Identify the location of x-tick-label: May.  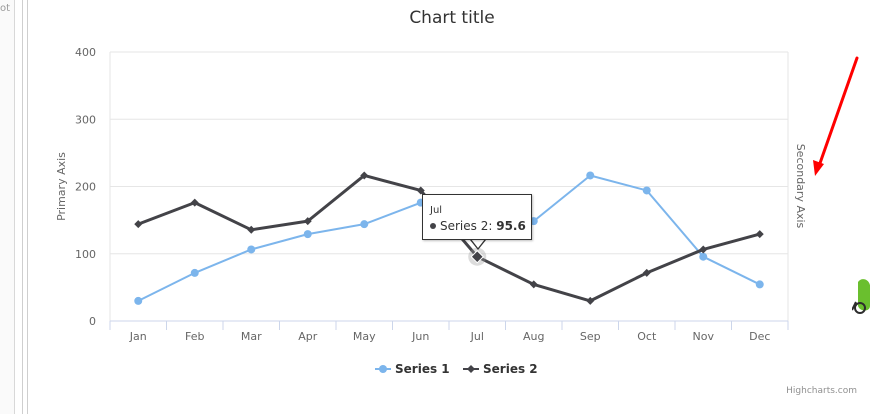
(364, 336).